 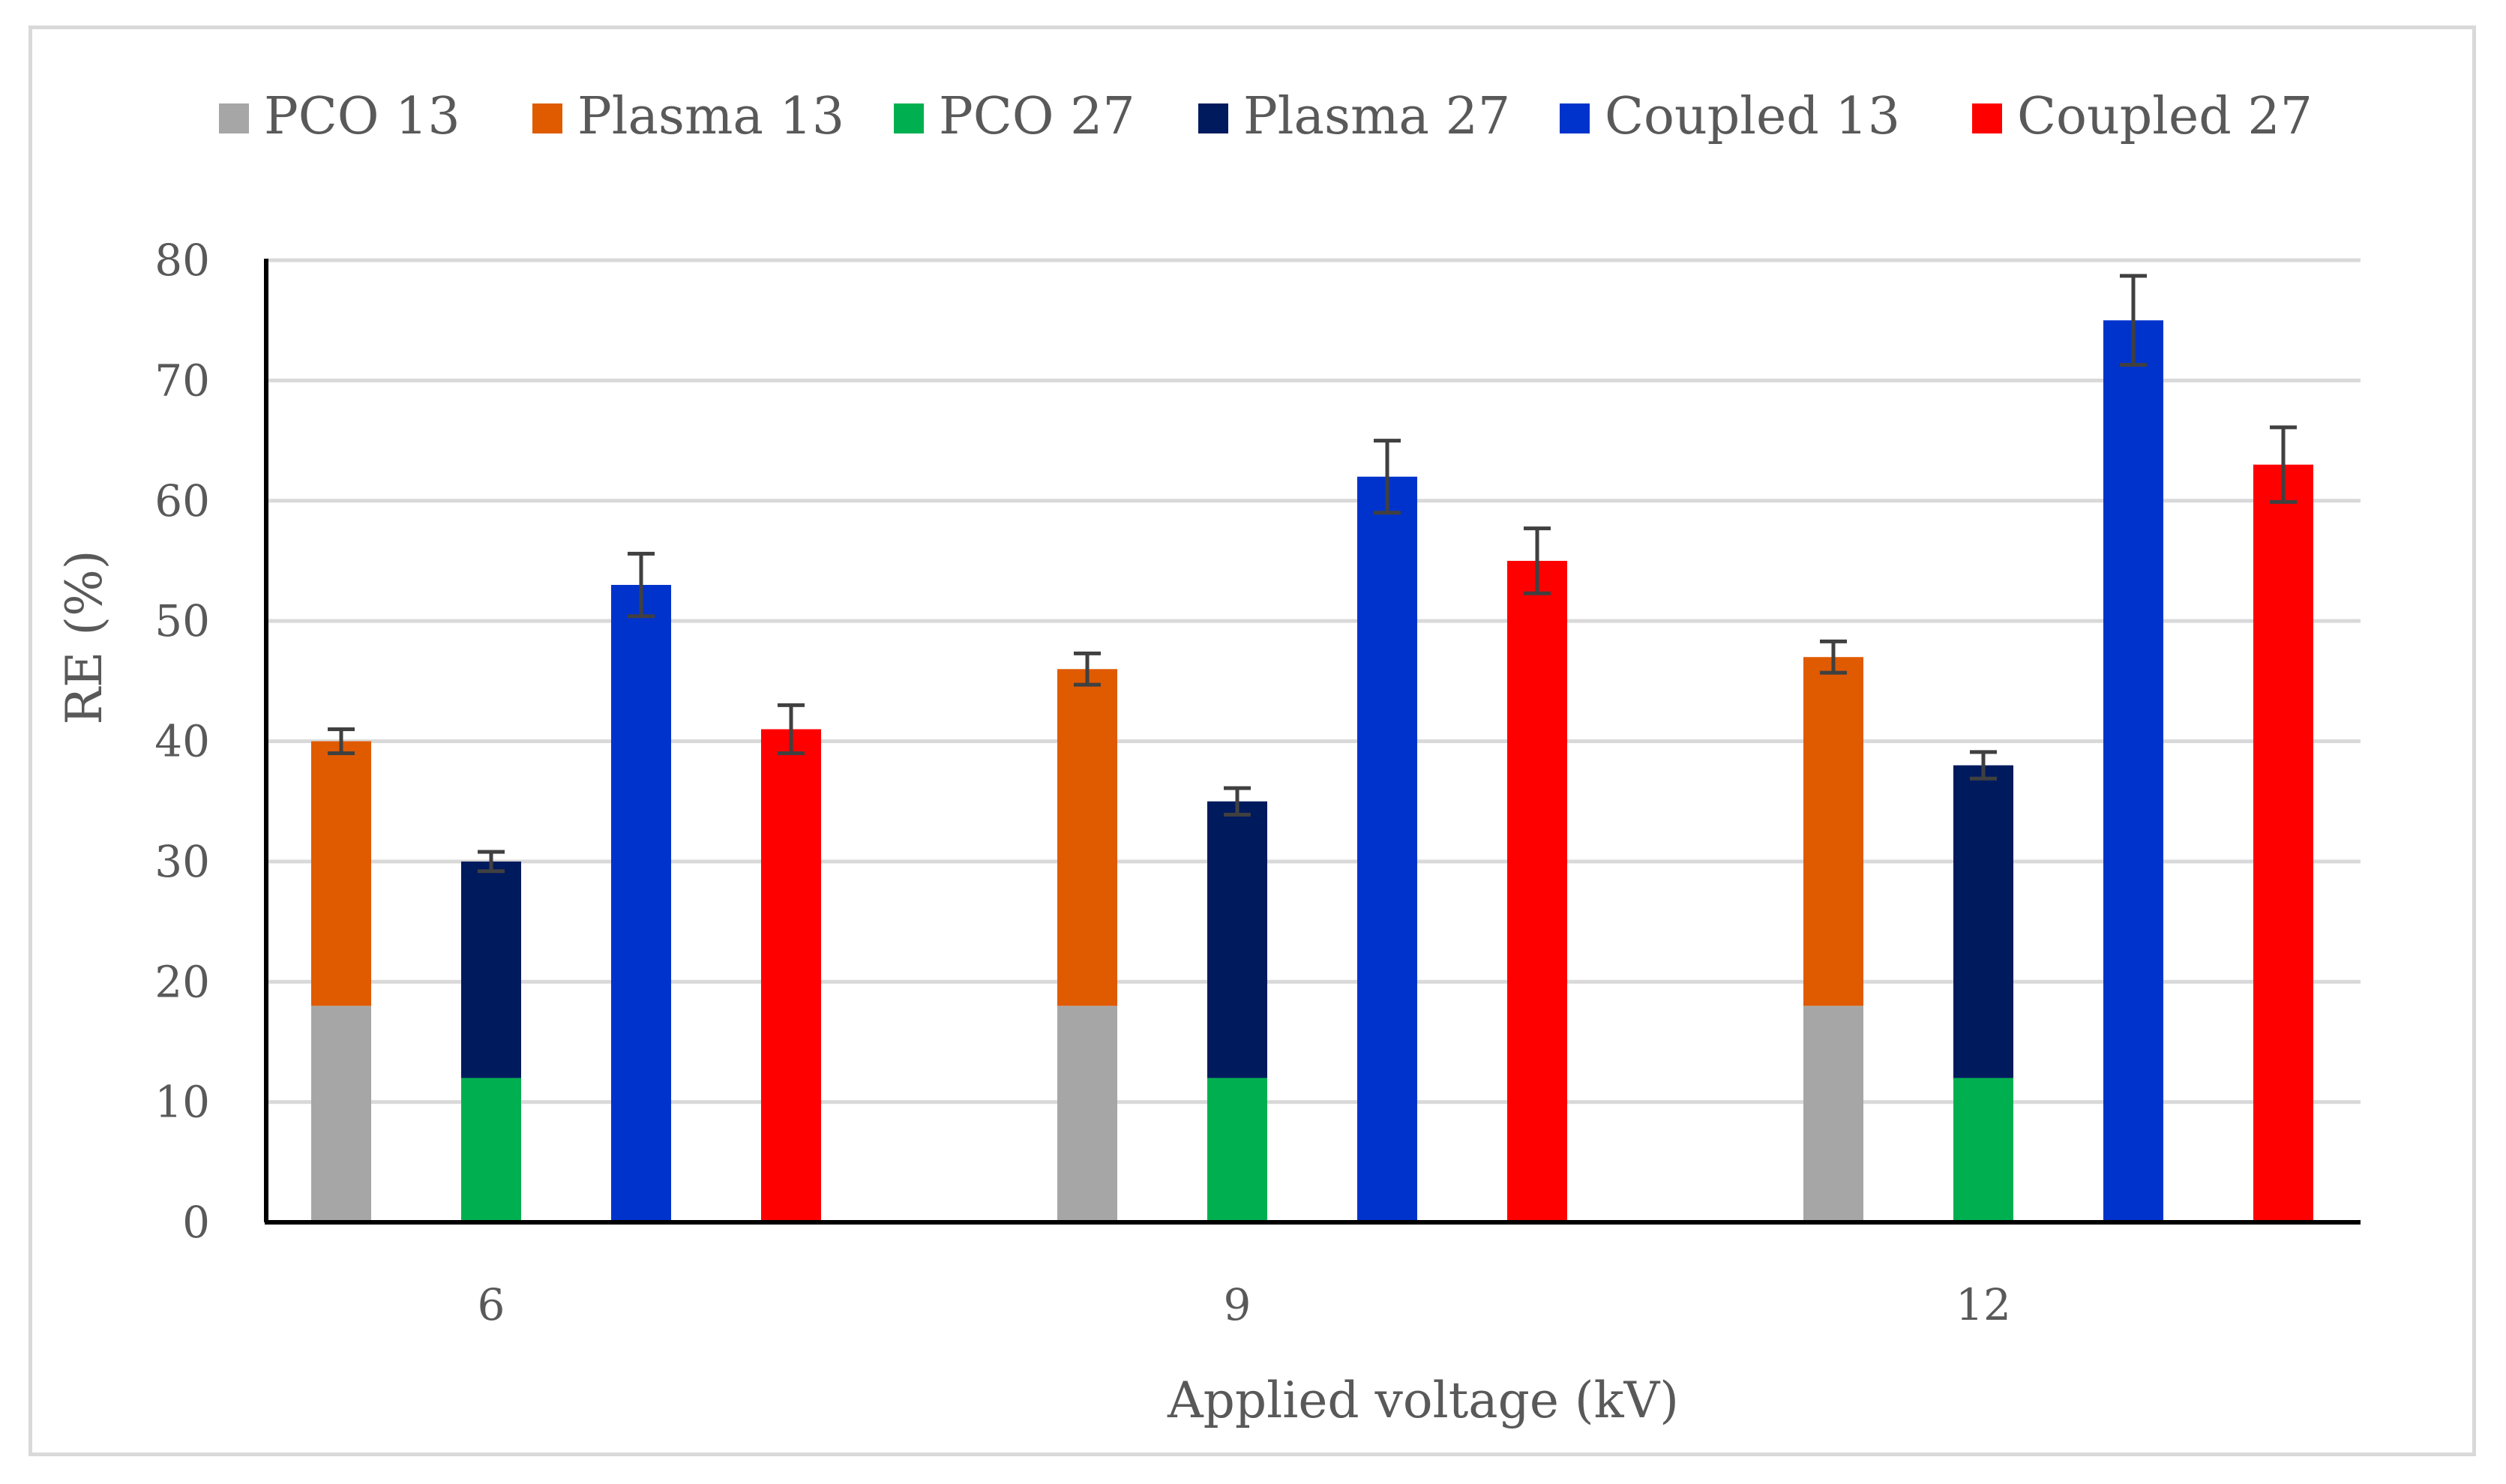 I want to click on legend-item-pco-13: PCO 13, so click(x=339, y=116).